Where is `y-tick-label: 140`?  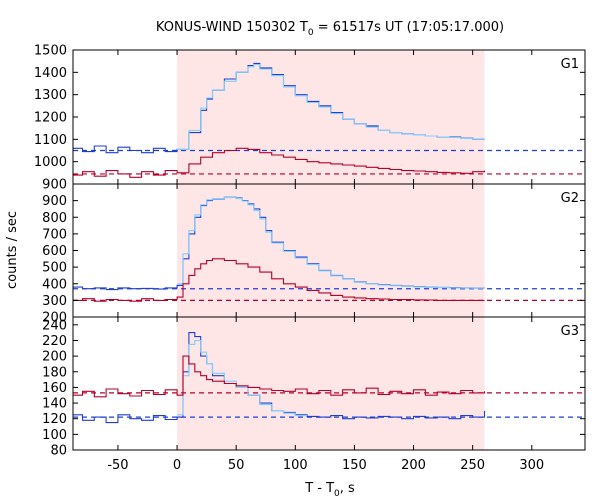 y-tick-label: 140 is located at coordinates (54, 404).